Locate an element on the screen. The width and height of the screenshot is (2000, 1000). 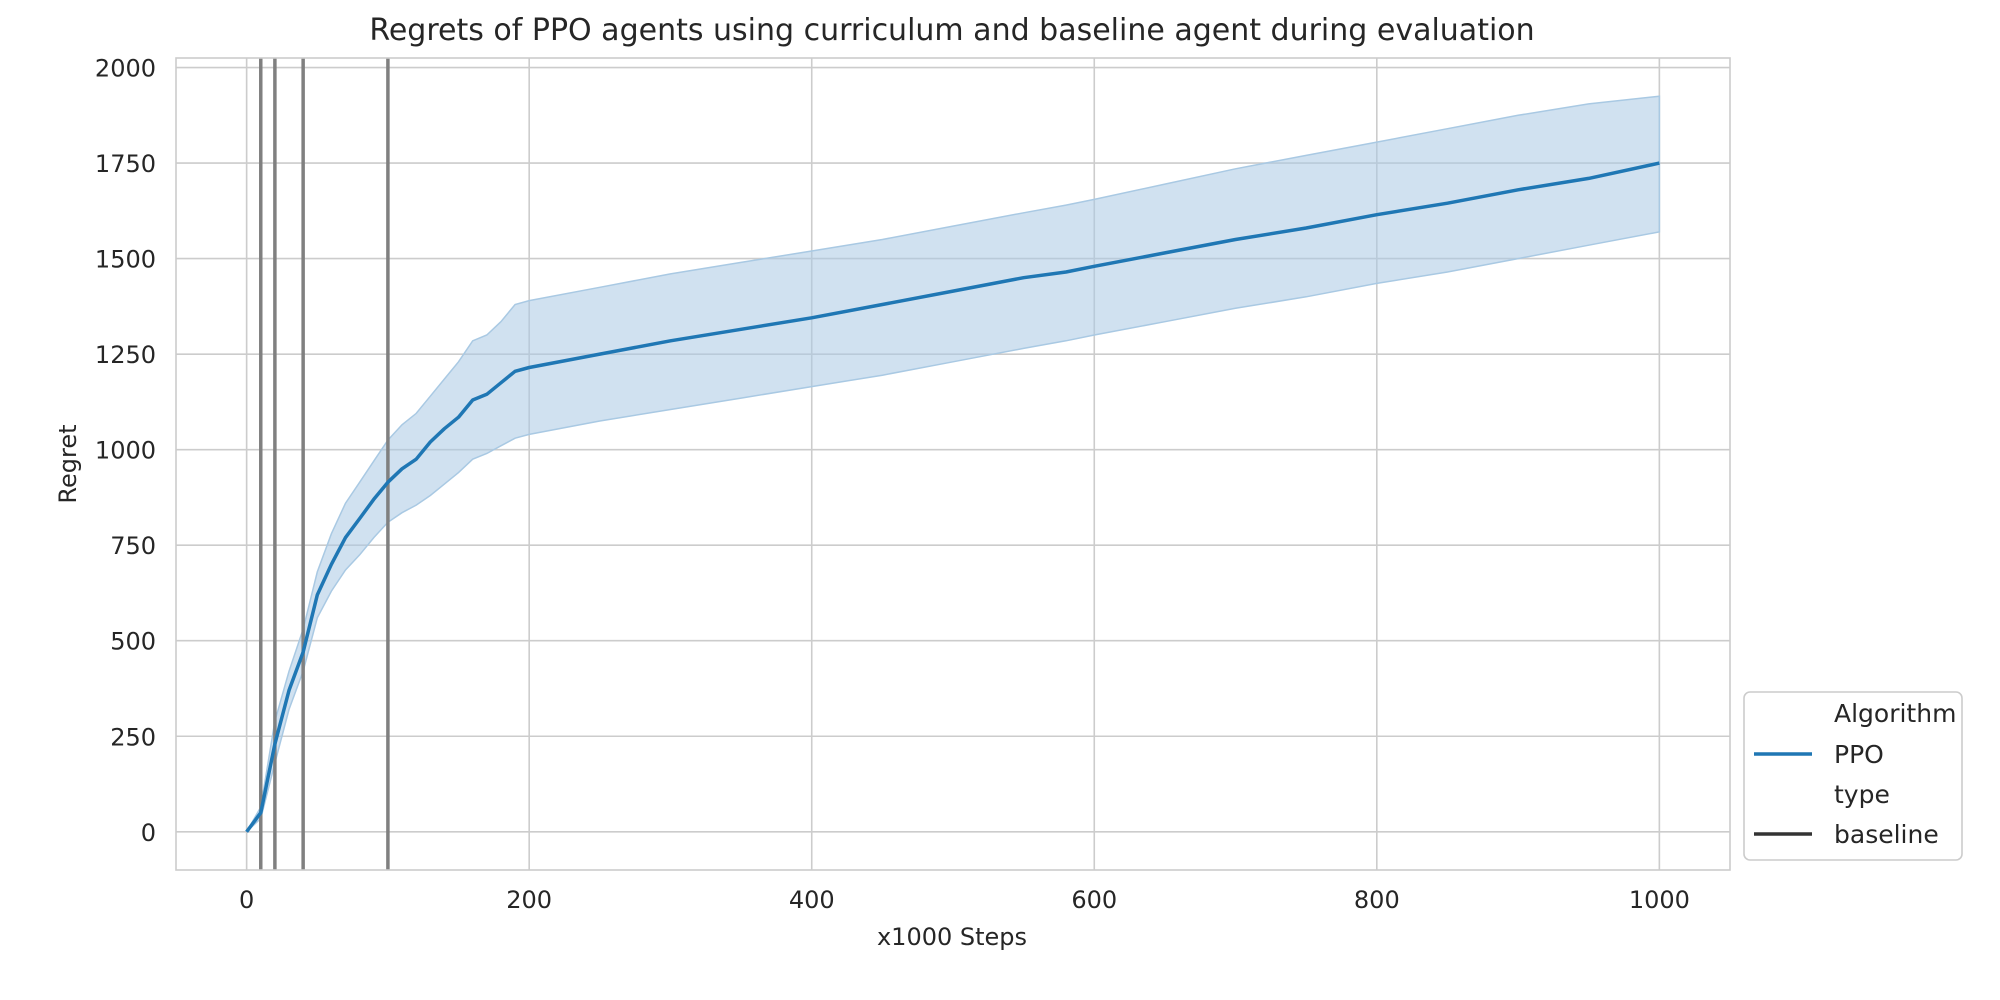
legend-frame is located at coordinates (1853, 776).